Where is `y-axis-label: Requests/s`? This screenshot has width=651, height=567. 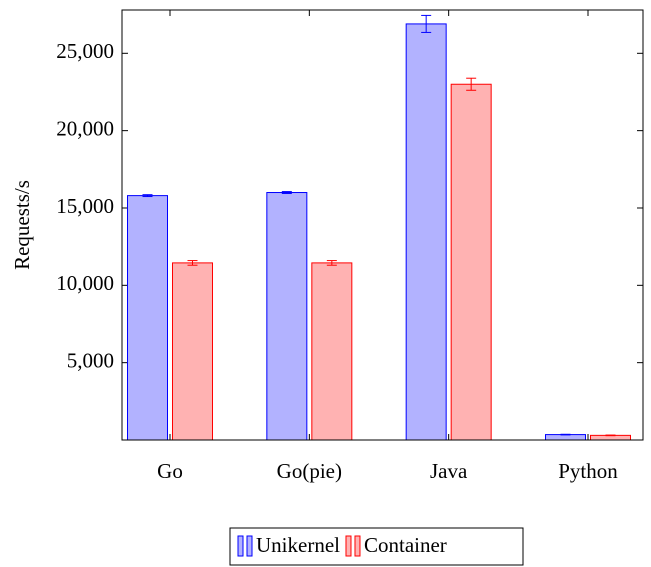 y-axis-label: Requests/s is located at coordinates (22, 225).